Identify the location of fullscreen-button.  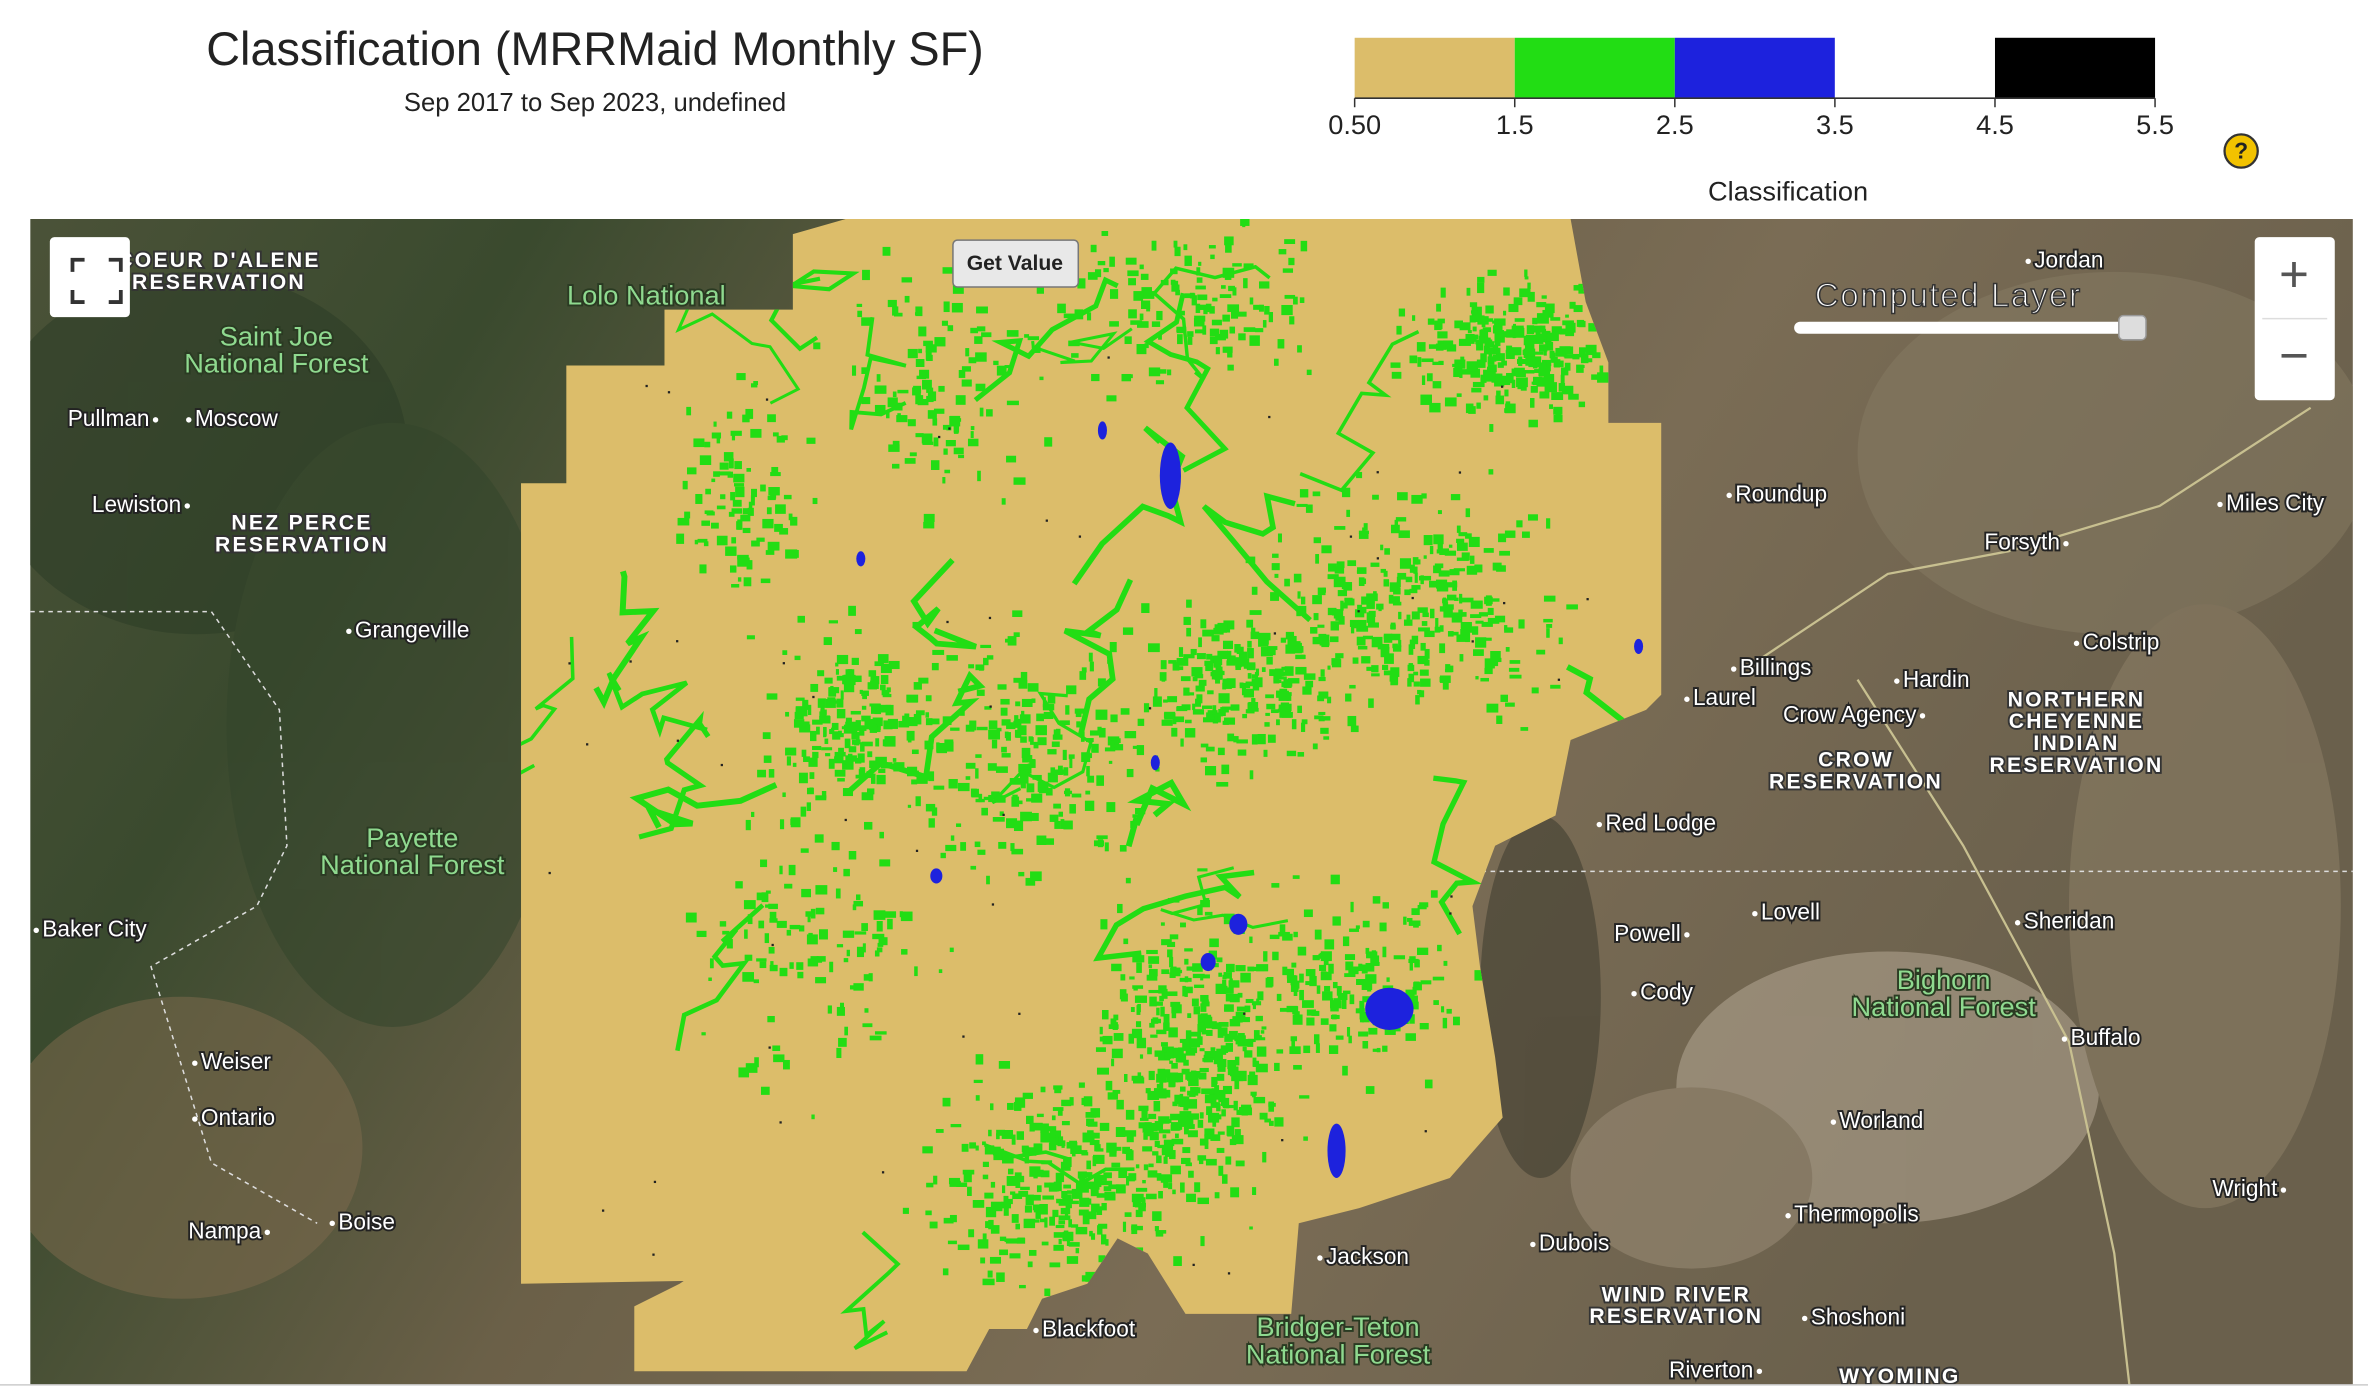
(89, 277).